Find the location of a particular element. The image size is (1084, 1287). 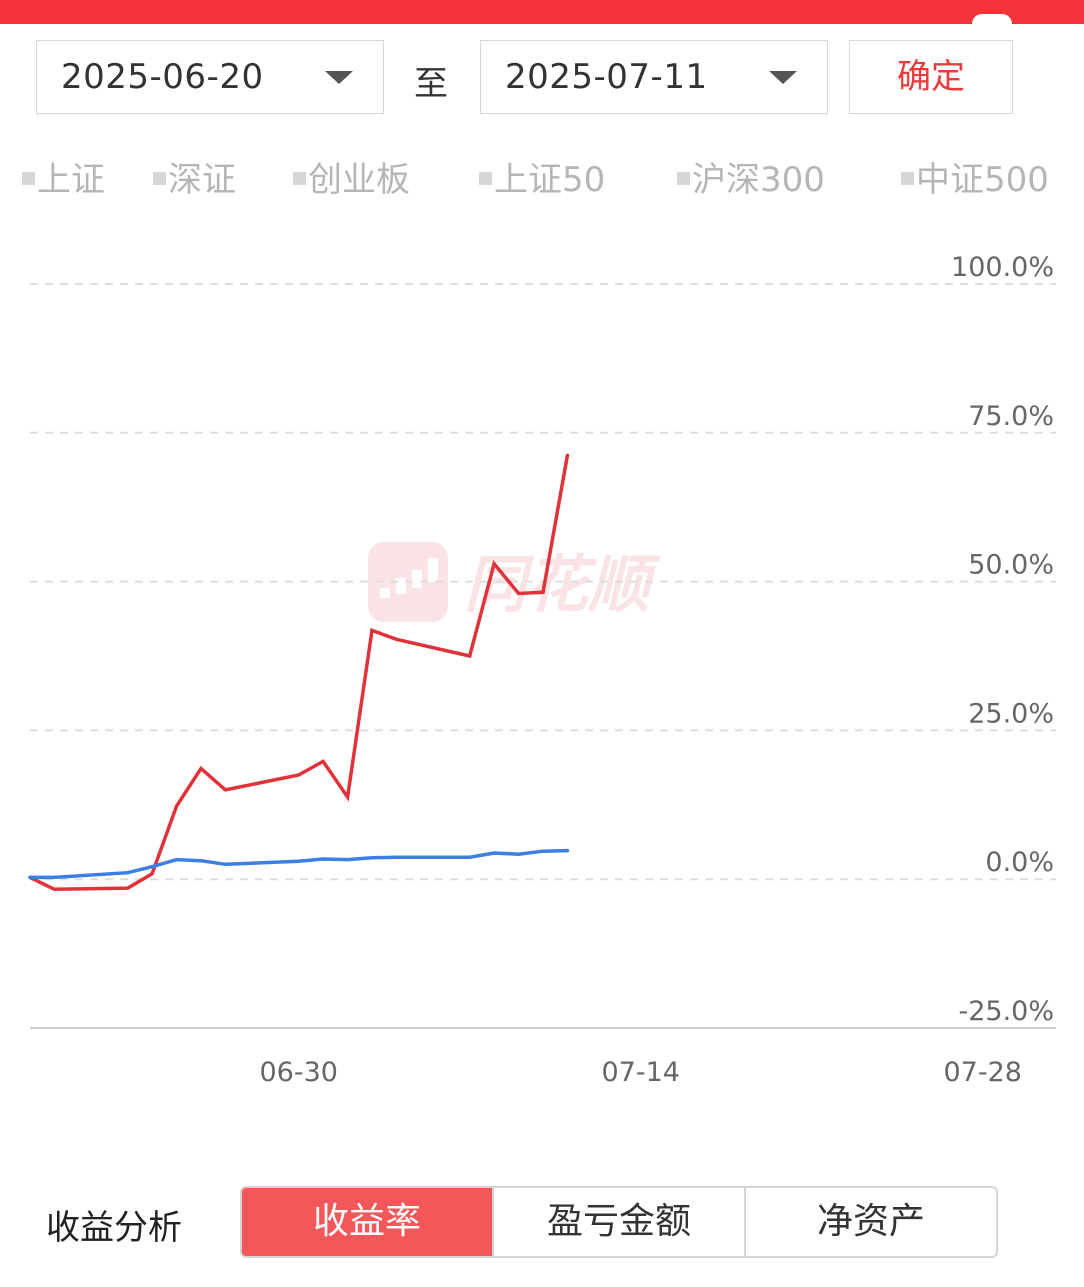

analysis-tabs: 收益率 盈亏金额 净资产 is located at coordinates (619, 1222).